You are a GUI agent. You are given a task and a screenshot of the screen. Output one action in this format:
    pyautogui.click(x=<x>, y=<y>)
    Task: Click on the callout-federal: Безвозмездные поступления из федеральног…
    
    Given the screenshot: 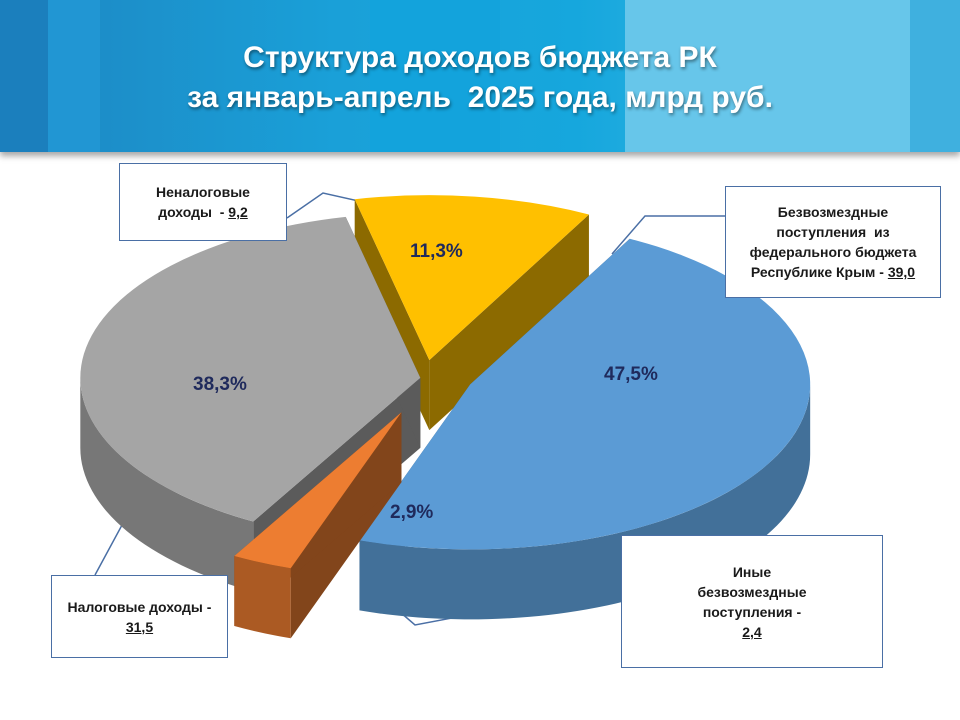 What is the action you would take?
    pyautogui.click(x=833, y=242)
    